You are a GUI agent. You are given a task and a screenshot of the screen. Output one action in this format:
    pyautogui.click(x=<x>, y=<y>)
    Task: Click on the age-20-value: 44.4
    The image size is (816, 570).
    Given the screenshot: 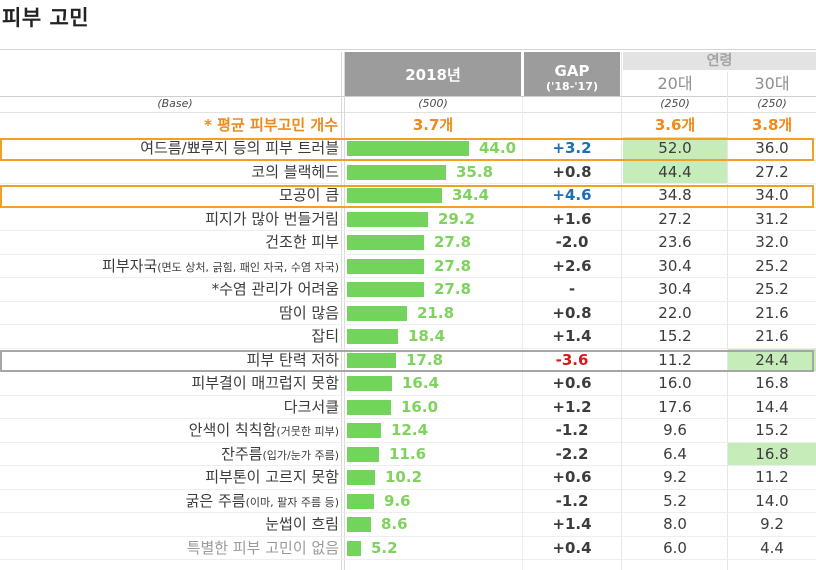 What is the action you would take?
    pyautogui.click(x=675, y=172)
    